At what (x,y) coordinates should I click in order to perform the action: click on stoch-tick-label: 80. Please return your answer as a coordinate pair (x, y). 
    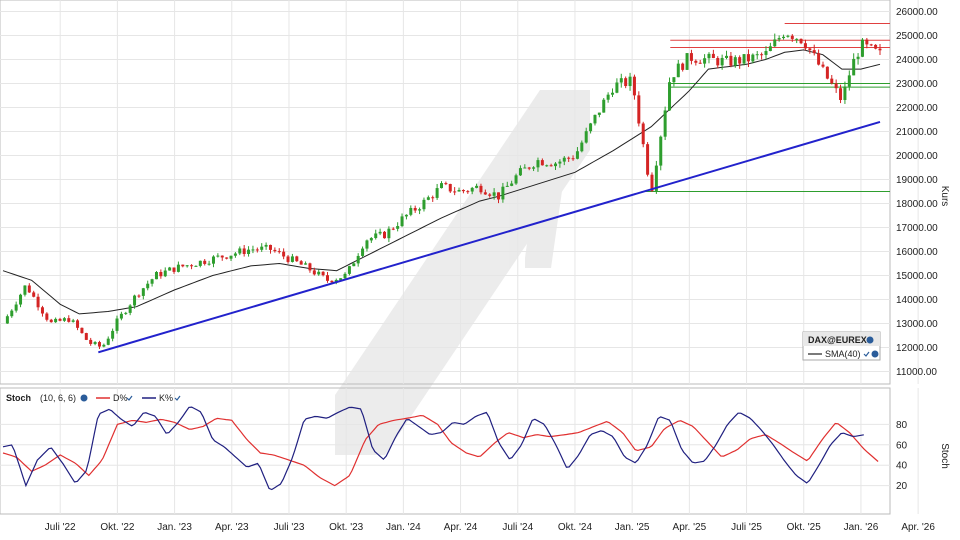
    Looking at the image, I should click on (902, 425).